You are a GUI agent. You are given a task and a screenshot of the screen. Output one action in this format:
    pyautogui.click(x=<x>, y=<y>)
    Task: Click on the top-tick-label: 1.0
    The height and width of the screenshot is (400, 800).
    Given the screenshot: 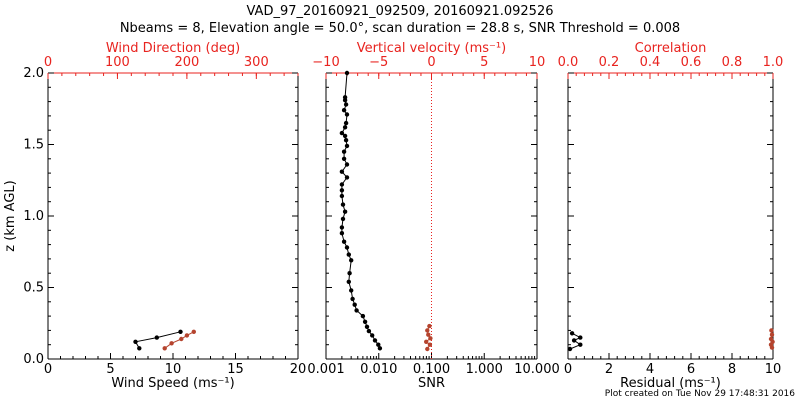 What is the action you would take?
    pyautogui.click(x=773, y=62)
    